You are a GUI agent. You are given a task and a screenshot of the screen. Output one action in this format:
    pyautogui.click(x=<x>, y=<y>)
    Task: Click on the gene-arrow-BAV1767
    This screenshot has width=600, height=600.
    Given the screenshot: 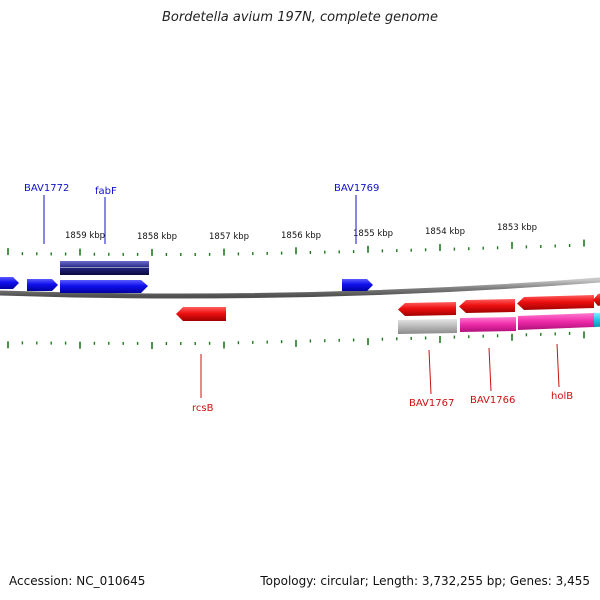 What is the action you would take?
    pyautogui.click(x=427, y=309)
    